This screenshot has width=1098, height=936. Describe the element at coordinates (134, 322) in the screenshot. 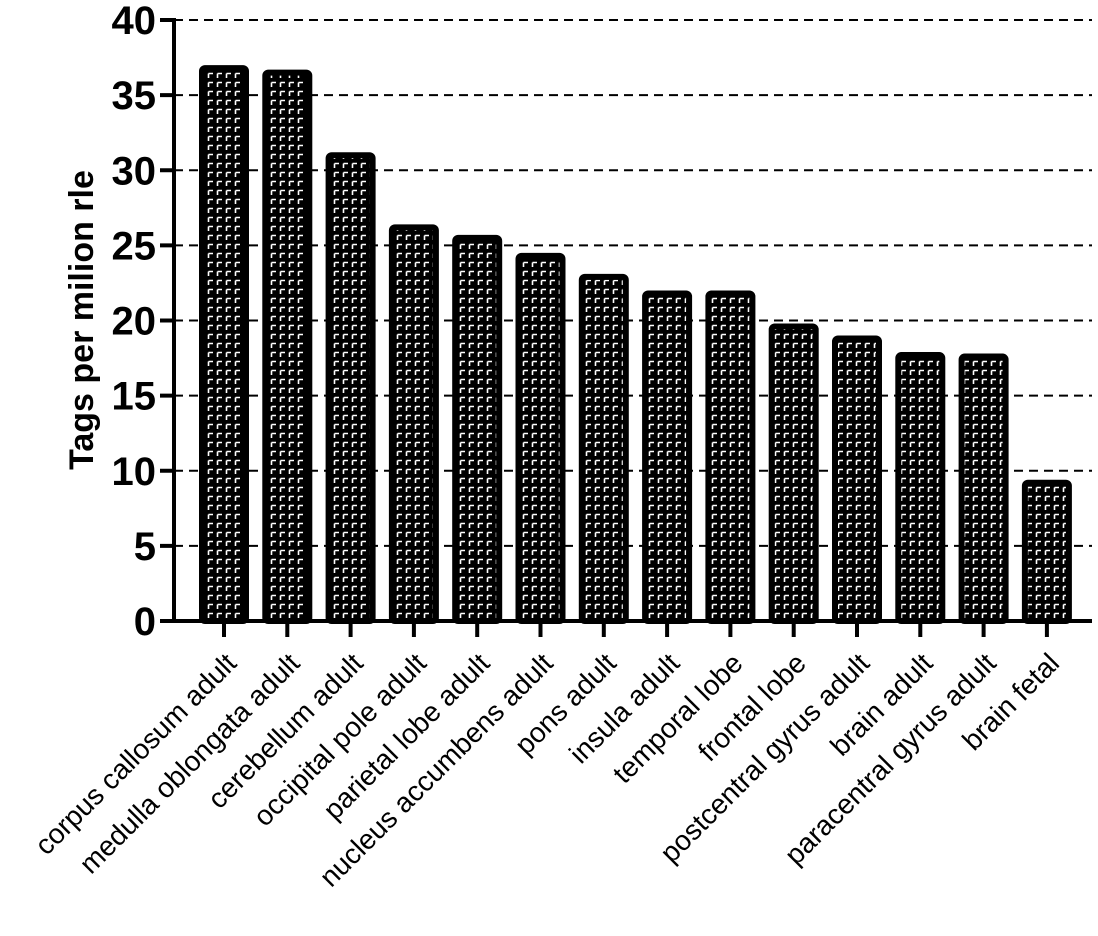

I see `y-tick-label: 20` at that location.